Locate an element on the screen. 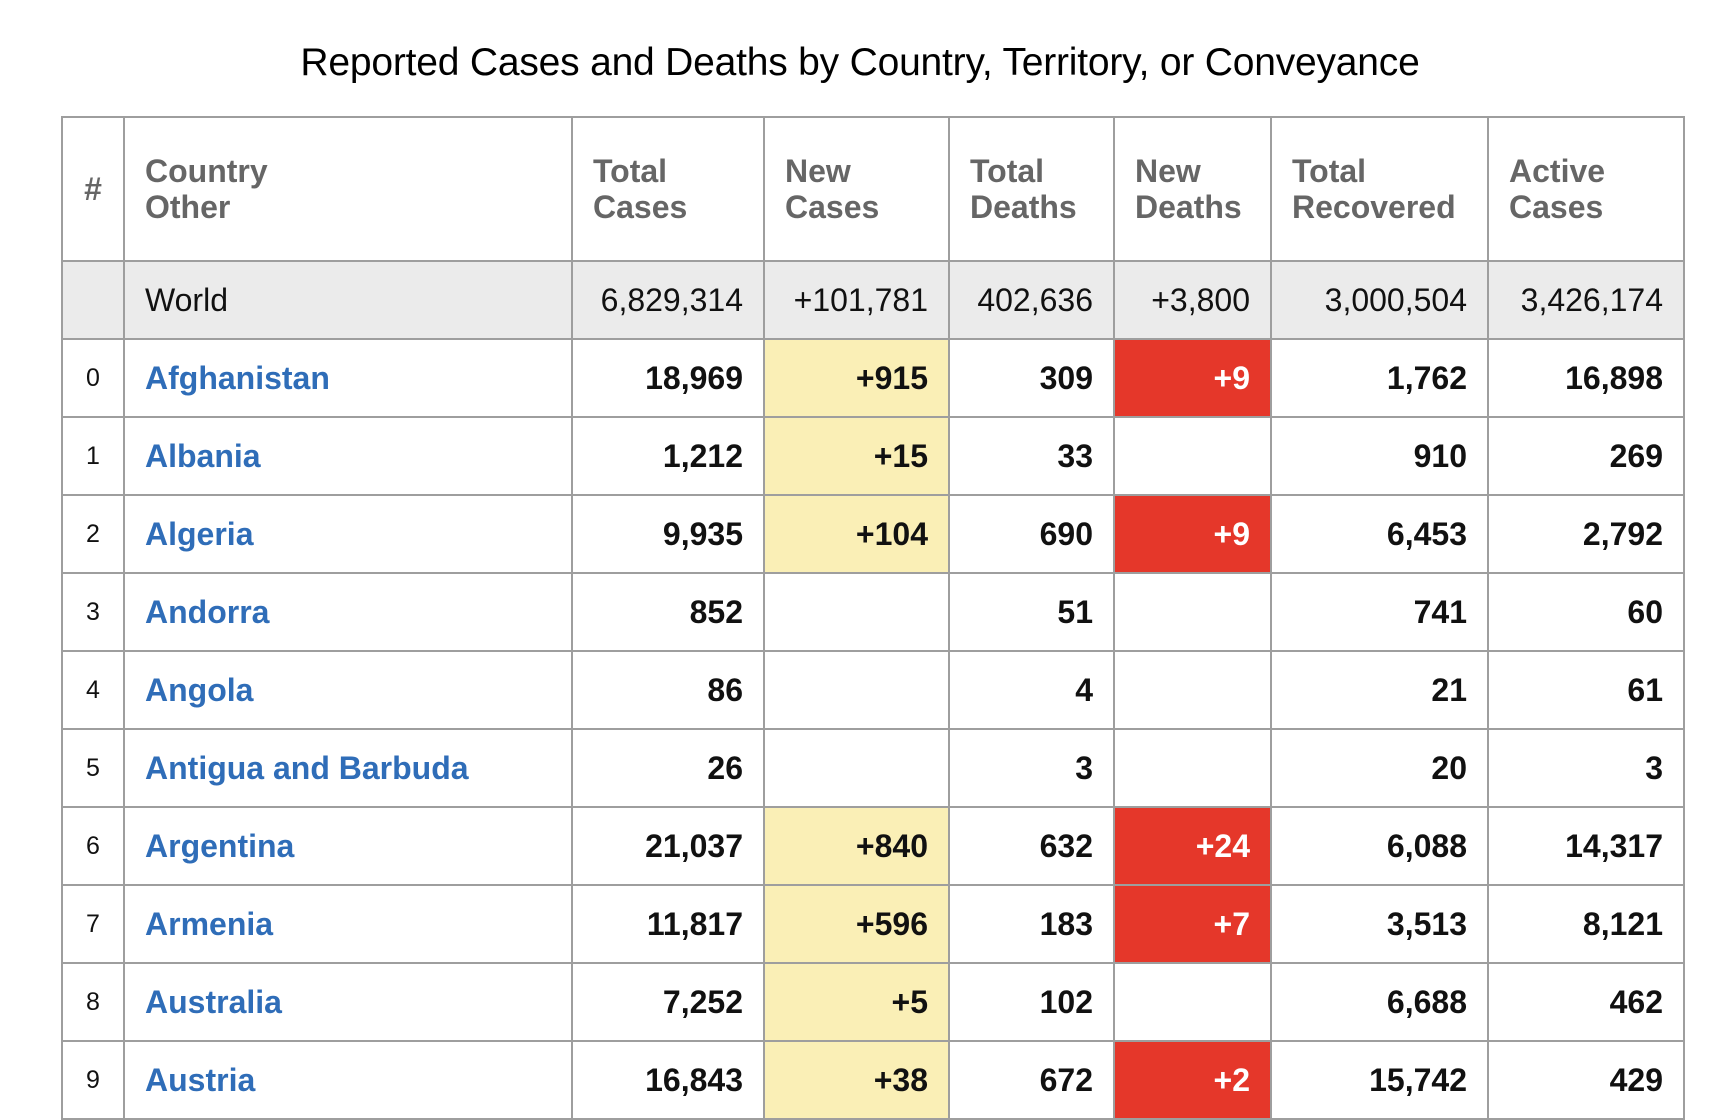 This screenshot has height=1120, width=1720. table-row: 6 Argentina 21,037 +840 632 +24 6,088 14,317 is located at coordinates (873, 846).